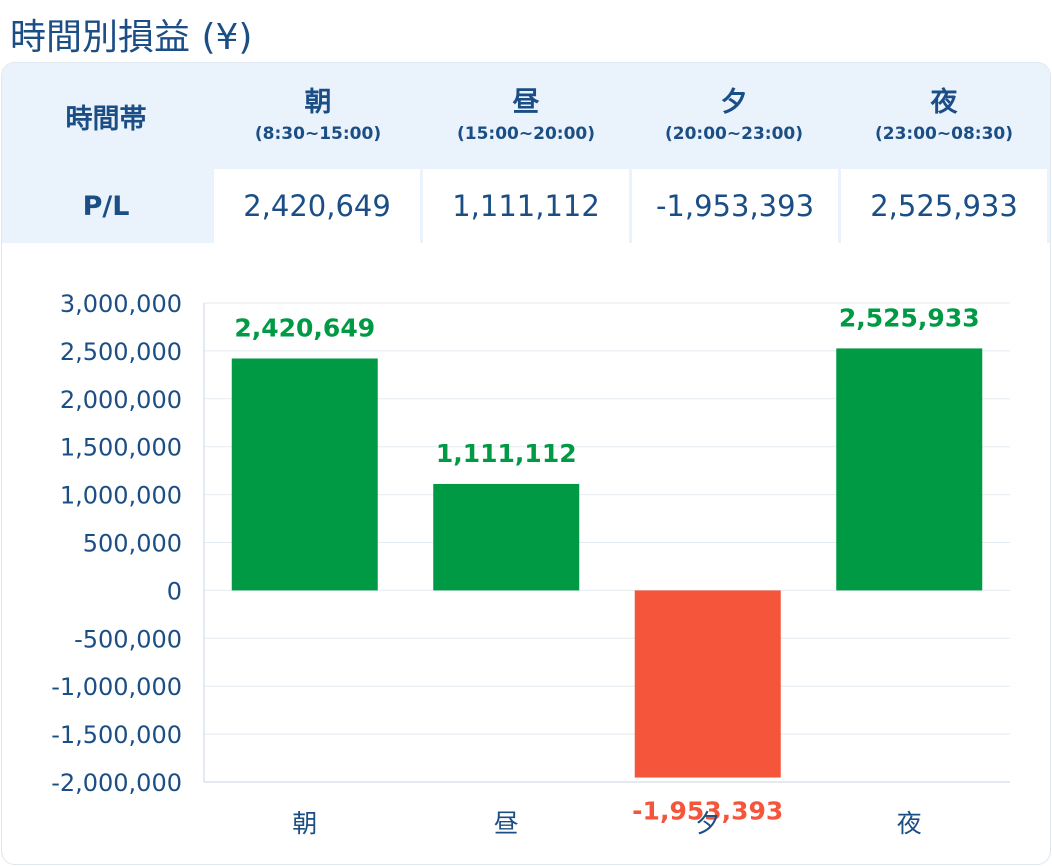 Image resolution: width=1052 pixels, height=866 pixels. I want to click on y-tick-label: -2,000,000, so click(116, 783).